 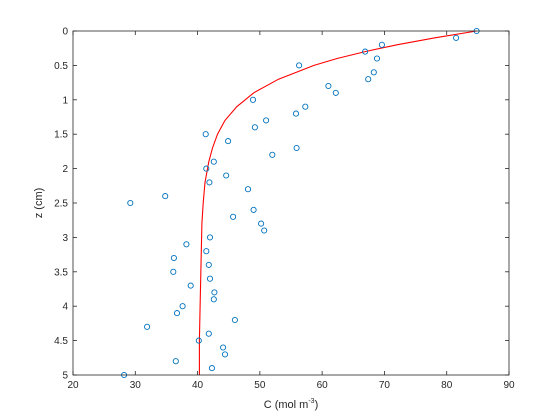 I want to click on y-tick-label: 3, so click(x=65, y=238).